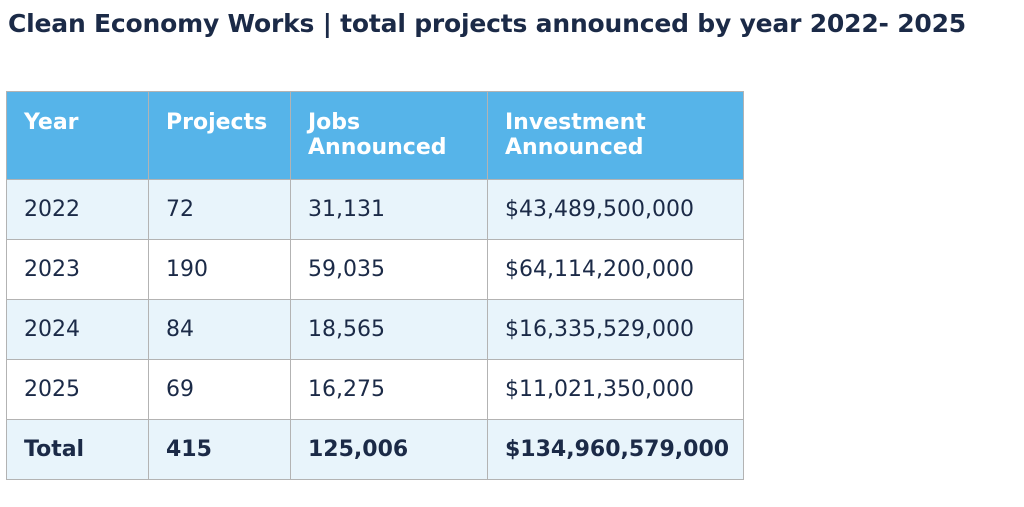 This screenshot has height=507, width=1024. I want to click on table-row: 2023 190 59,035 $64,114,200,000, so click(375, 269).